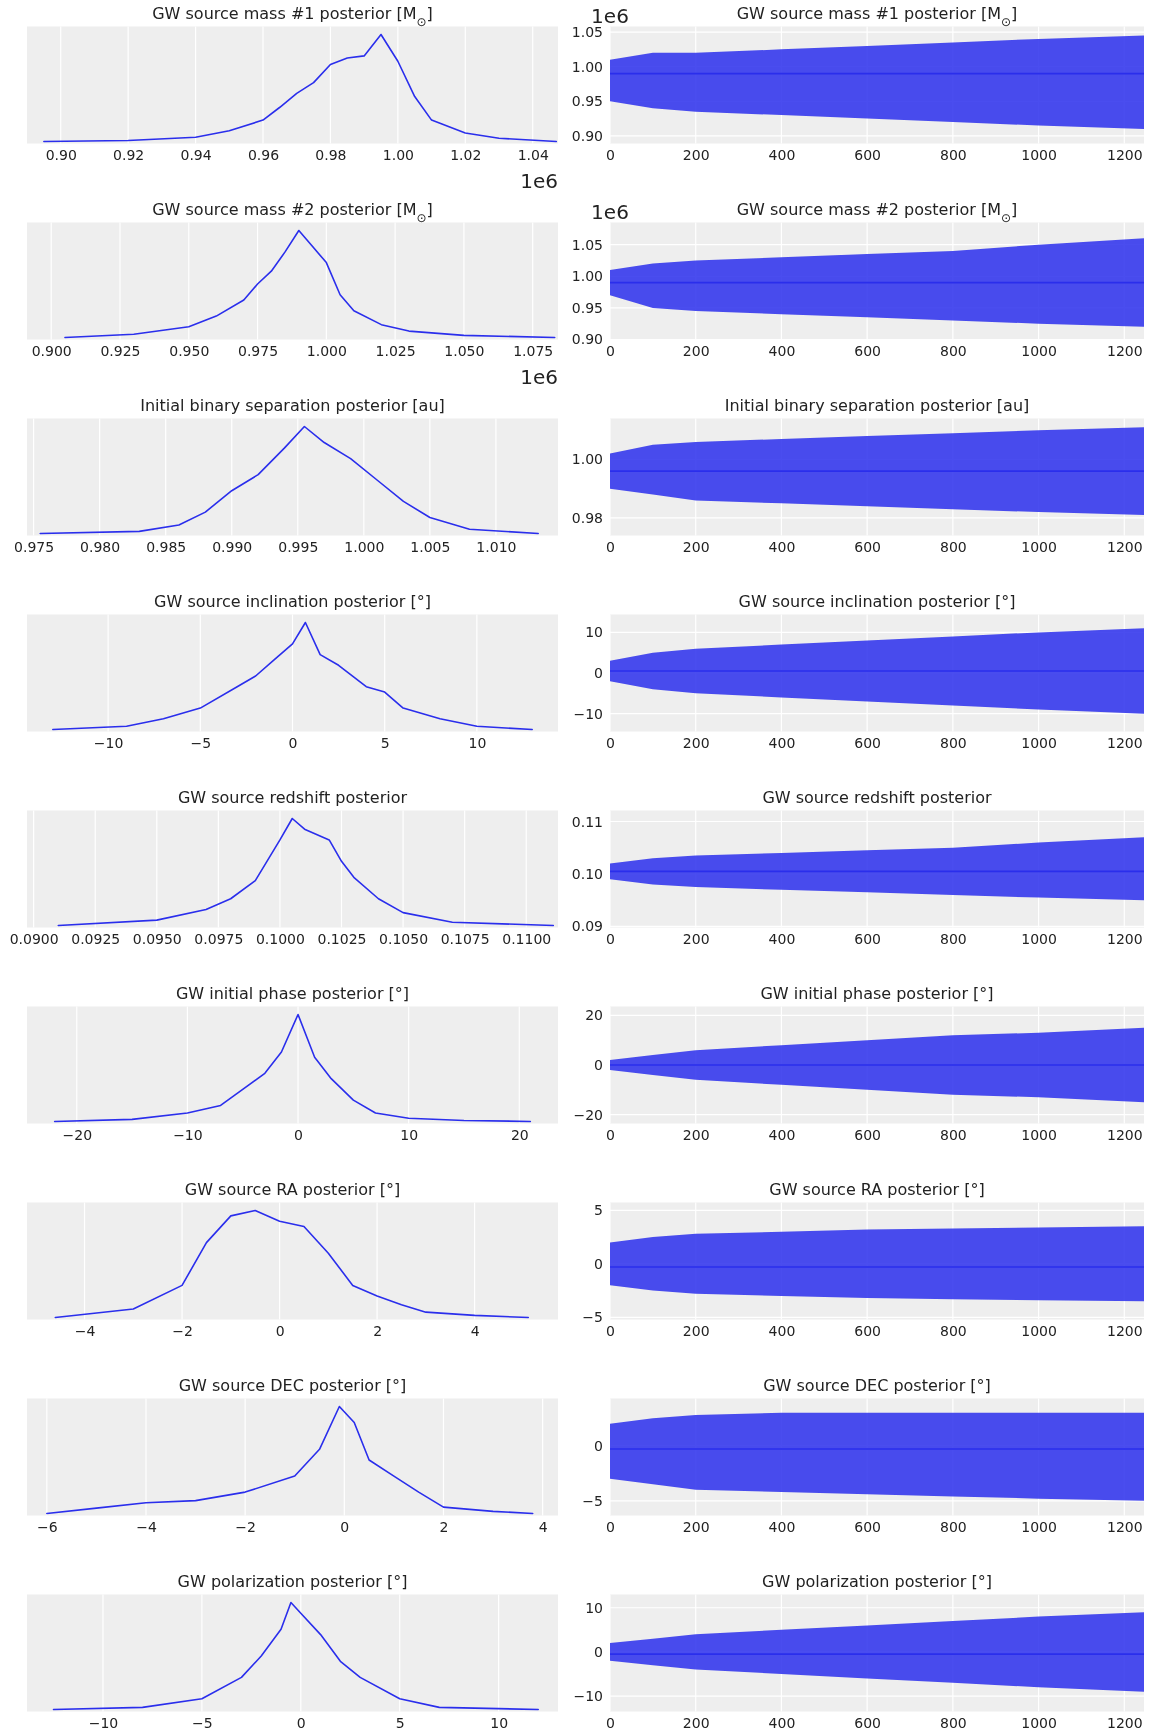 The image size is (1149, 1731). I want to click on chart-title: GW source mass #1 posterior [M$_{⊙}$], so click(292, 16).